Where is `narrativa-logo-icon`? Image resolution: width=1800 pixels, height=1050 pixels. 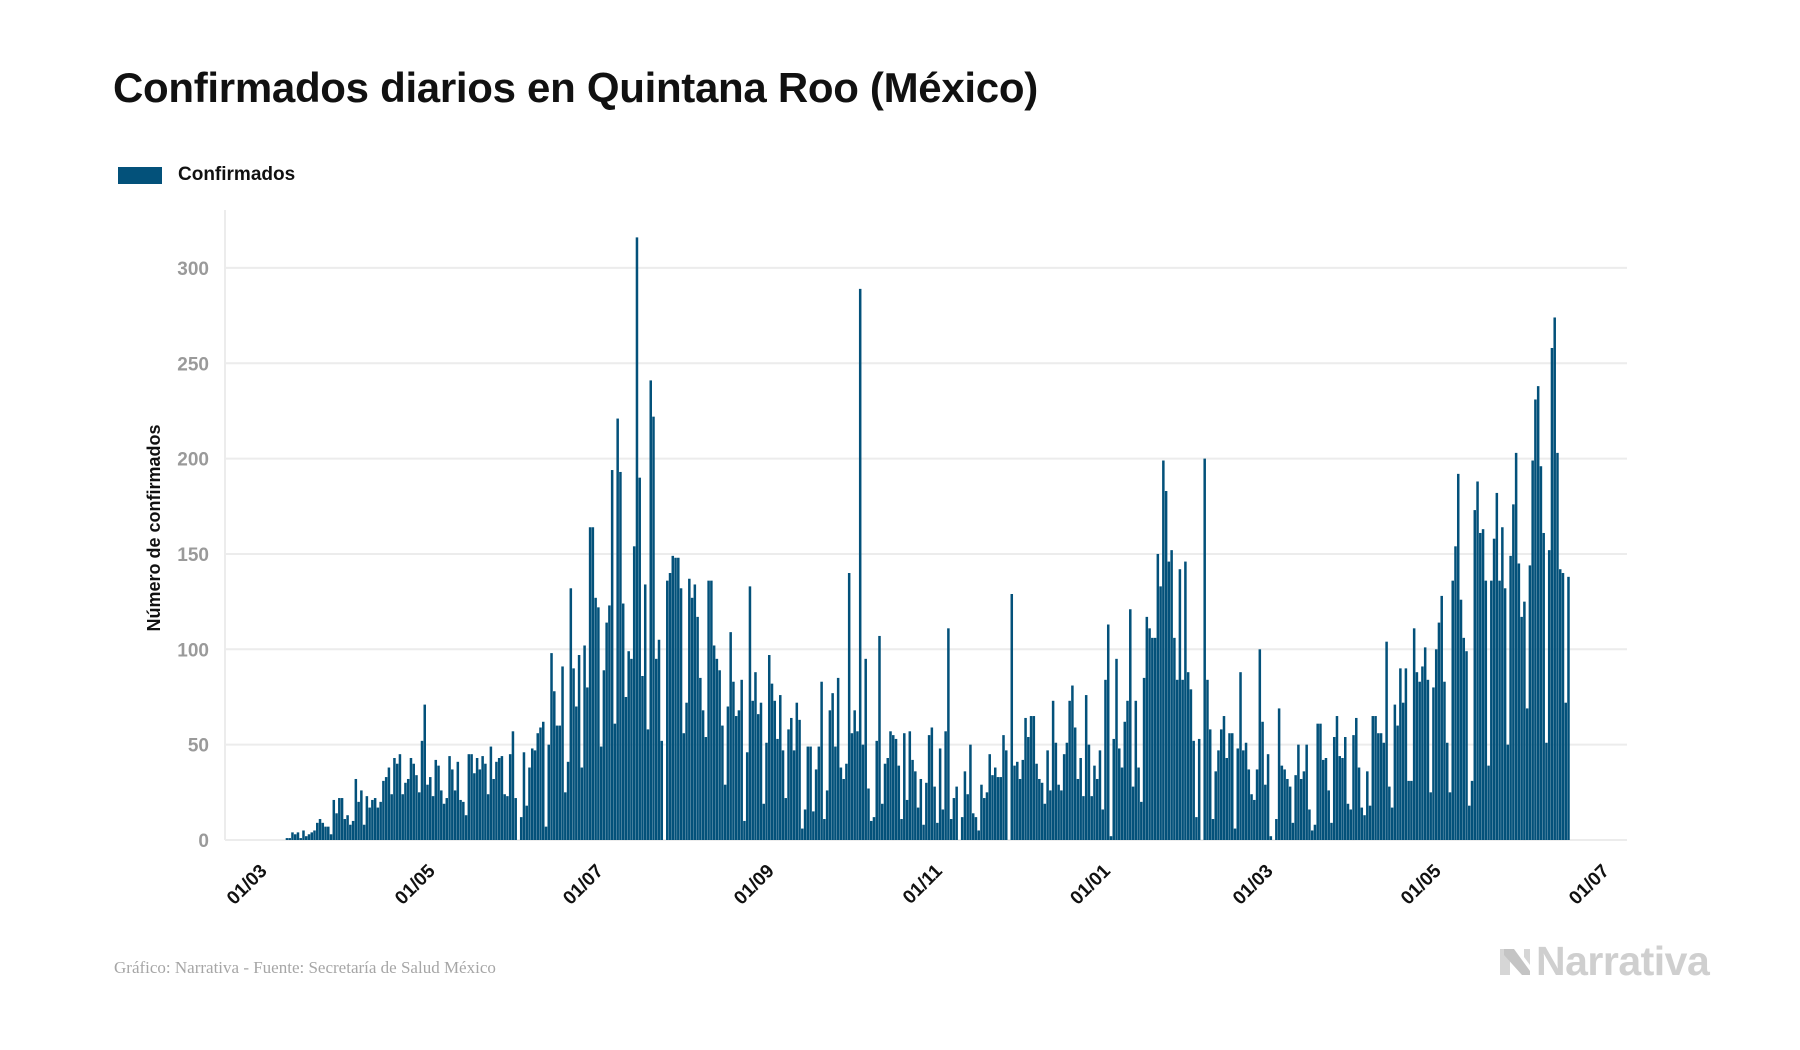
narrativa-logo-icon is located at coordinates (1515, 961).